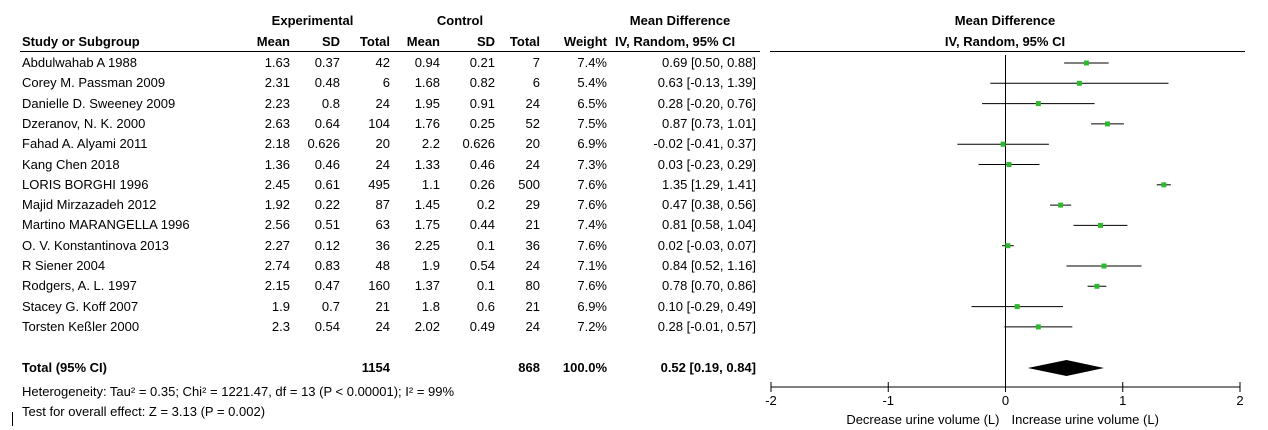  I want to click on total-ctrl-n: 868, so click(529, 367).